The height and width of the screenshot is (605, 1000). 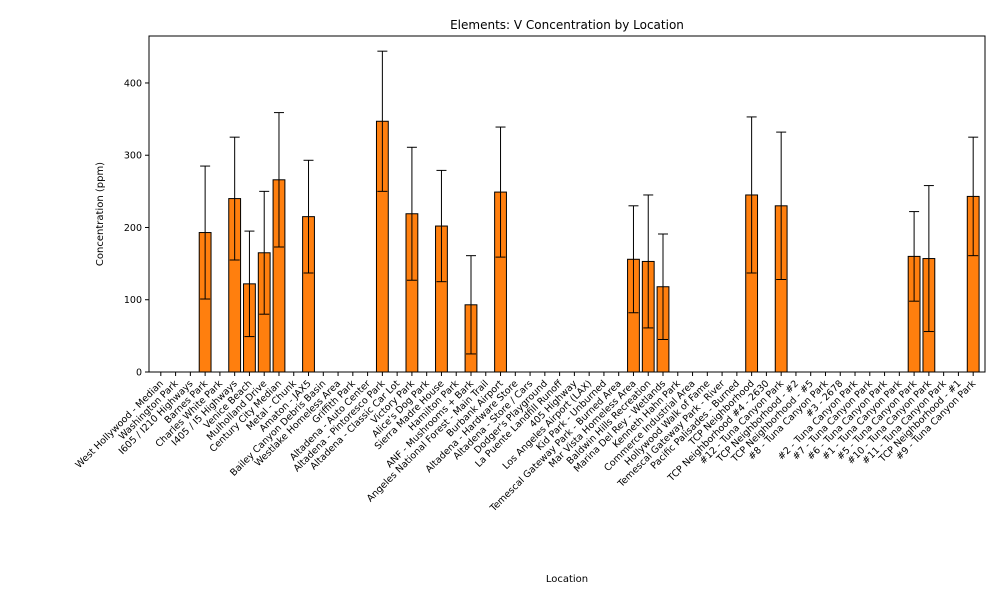 What do you see at coordinates (133, 156) in the screenshot?
I see `y-tick-label: 300` at bounding box center [133, 156].